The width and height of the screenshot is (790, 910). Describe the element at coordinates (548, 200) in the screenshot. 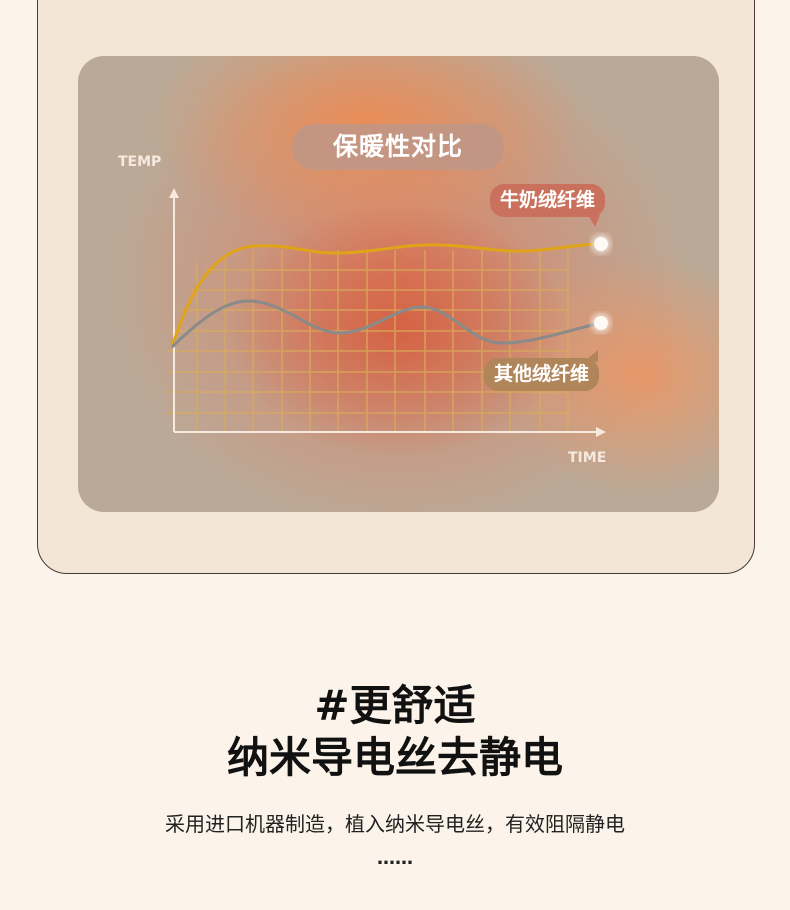

I see `milk-fiber-label: 牛奶绒纤维` at that location.